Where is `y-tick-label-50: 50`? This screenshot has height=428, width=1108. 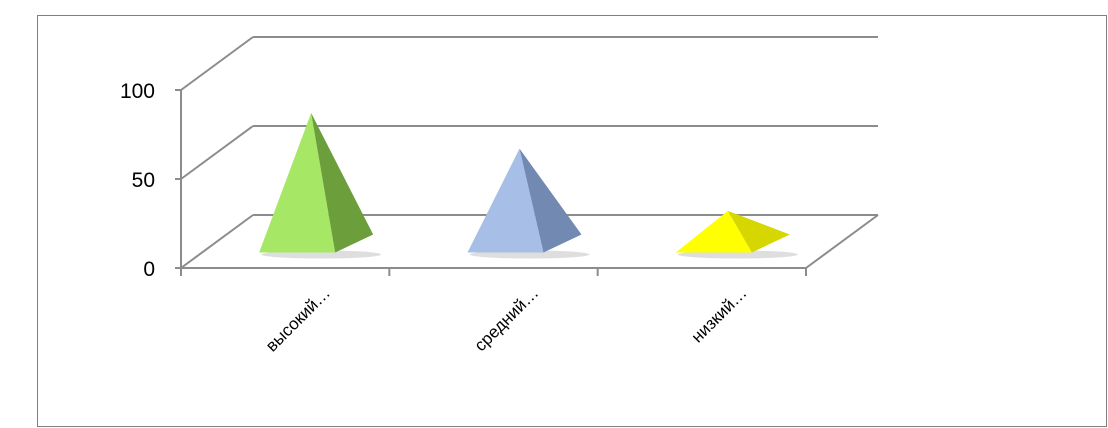
y-tick-label-50: 50 is located at coordinates (143, 180).